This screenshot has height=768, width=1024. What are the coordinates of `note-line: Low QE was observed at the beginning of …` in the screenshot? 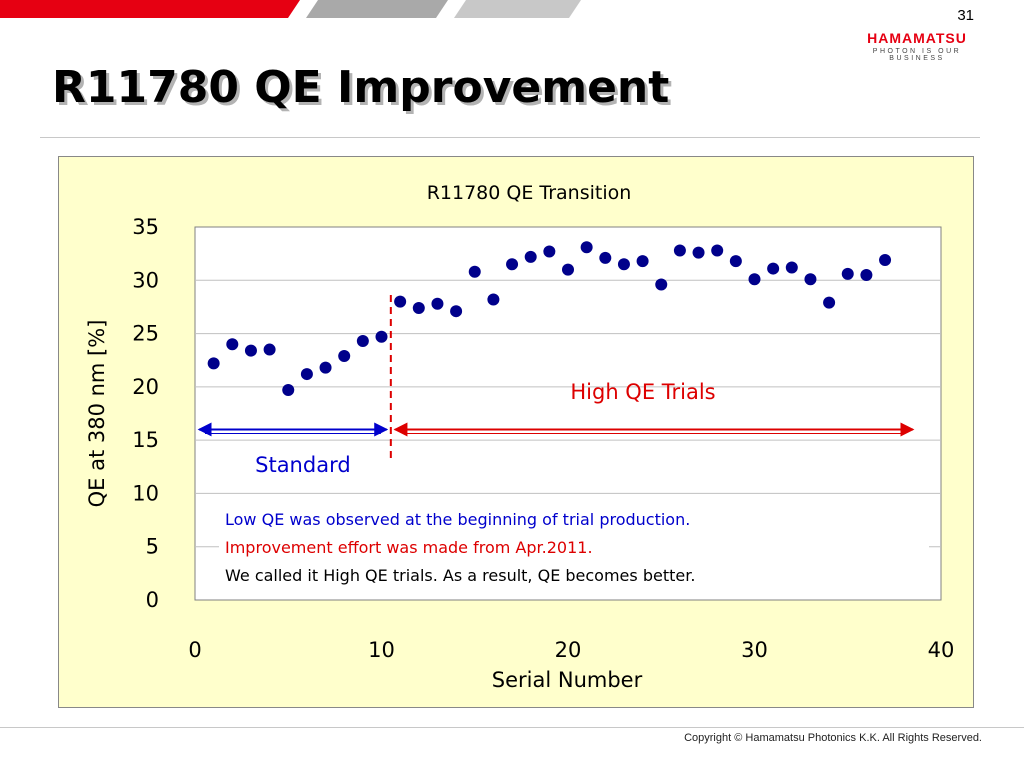 It's located at (457, 519).